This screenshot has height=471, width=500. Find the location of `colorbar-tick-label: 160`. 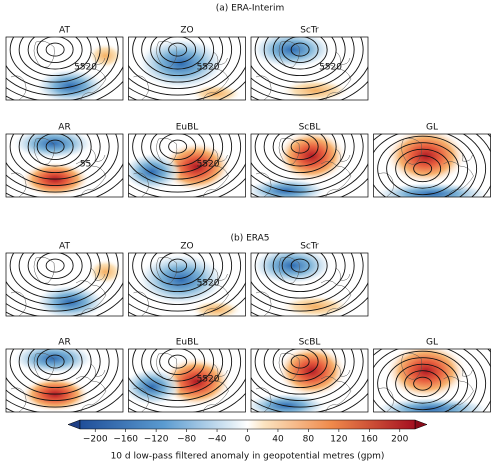

colorbar-tick-label: 160 is located at coordinates (369, 440).